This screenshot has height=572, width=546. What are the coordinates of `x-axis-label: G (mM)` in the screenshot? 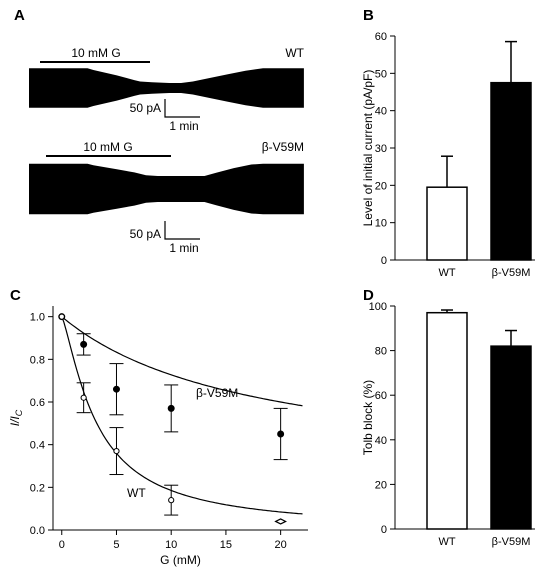 It's located at (180, 560).